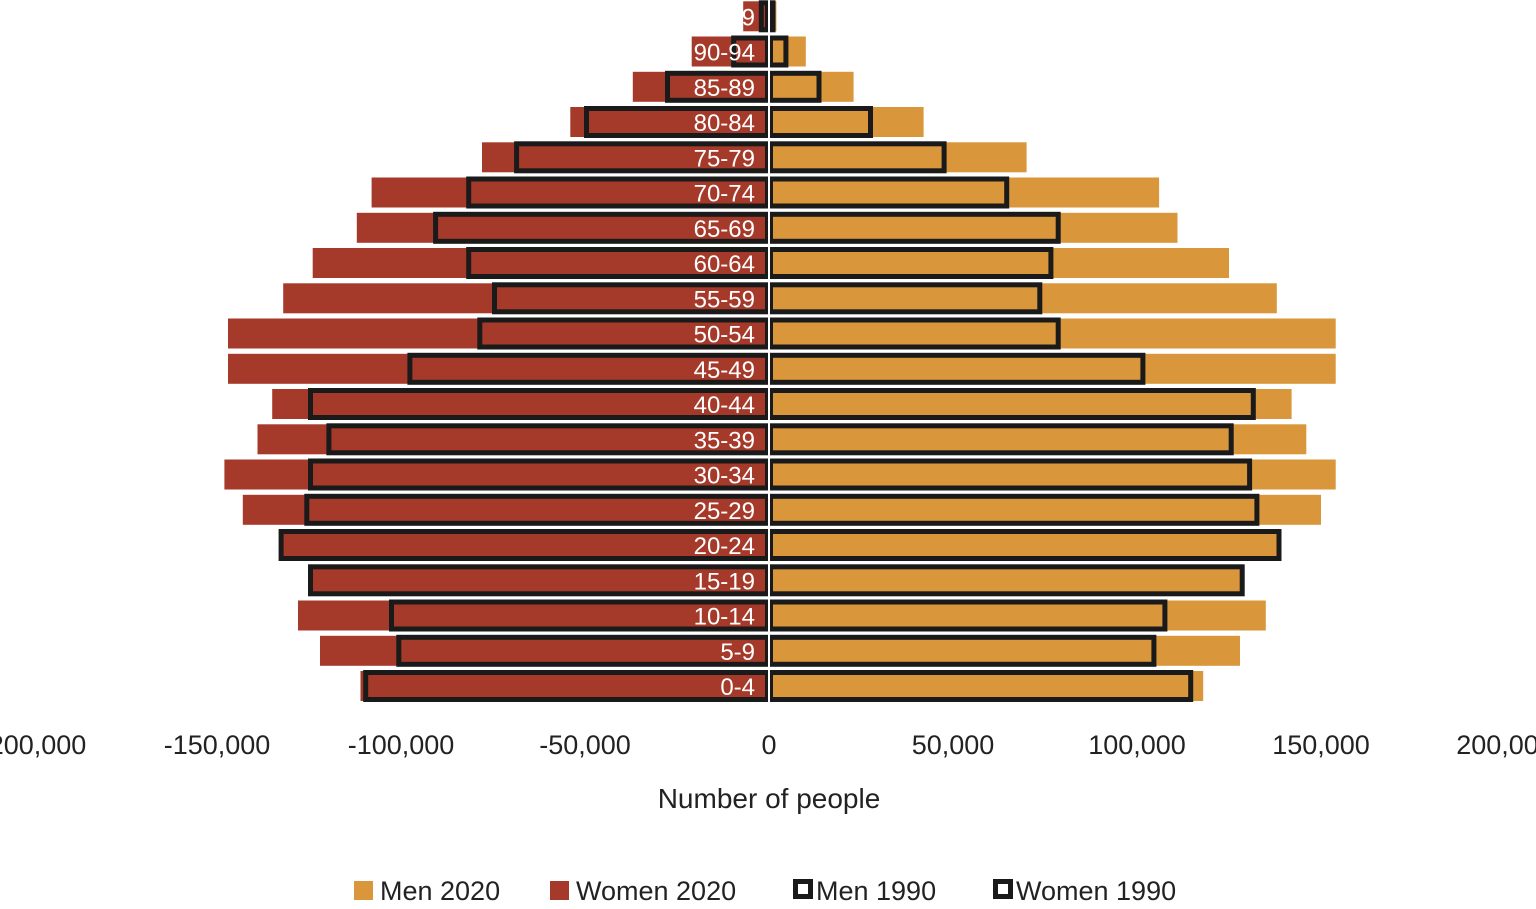 This screenshot has width=1536, height=909. I want to click on category-label-50-54: 50-54, so click(724, 335).